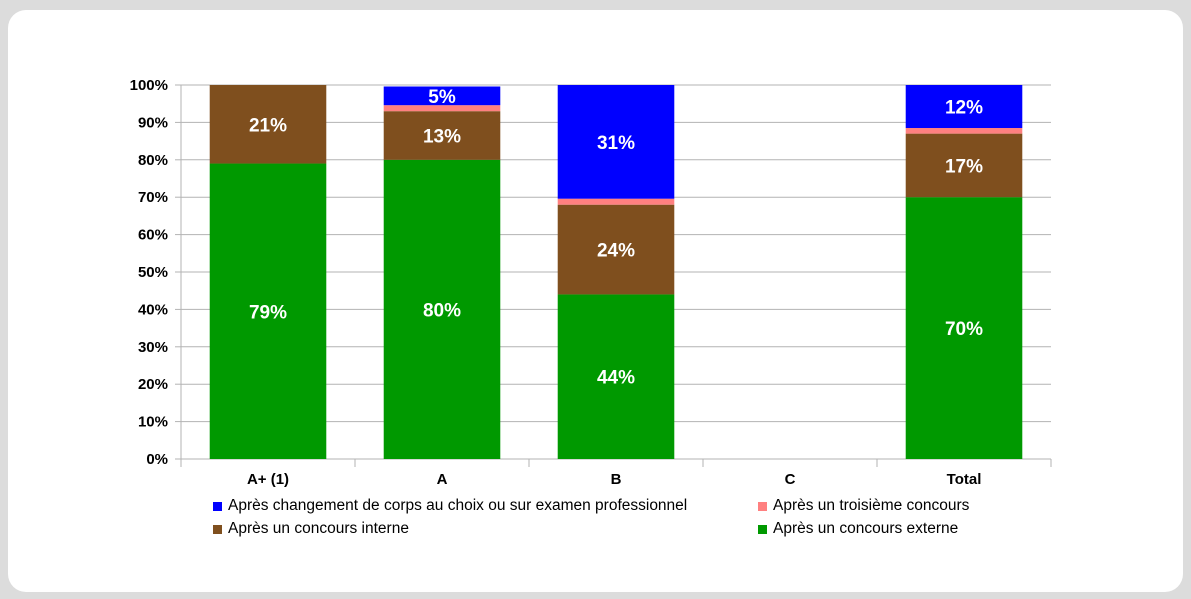  Describe the element at coordinates (153, 272) in the screenshot. I see `y-tick-label-5: 50%` at that location.